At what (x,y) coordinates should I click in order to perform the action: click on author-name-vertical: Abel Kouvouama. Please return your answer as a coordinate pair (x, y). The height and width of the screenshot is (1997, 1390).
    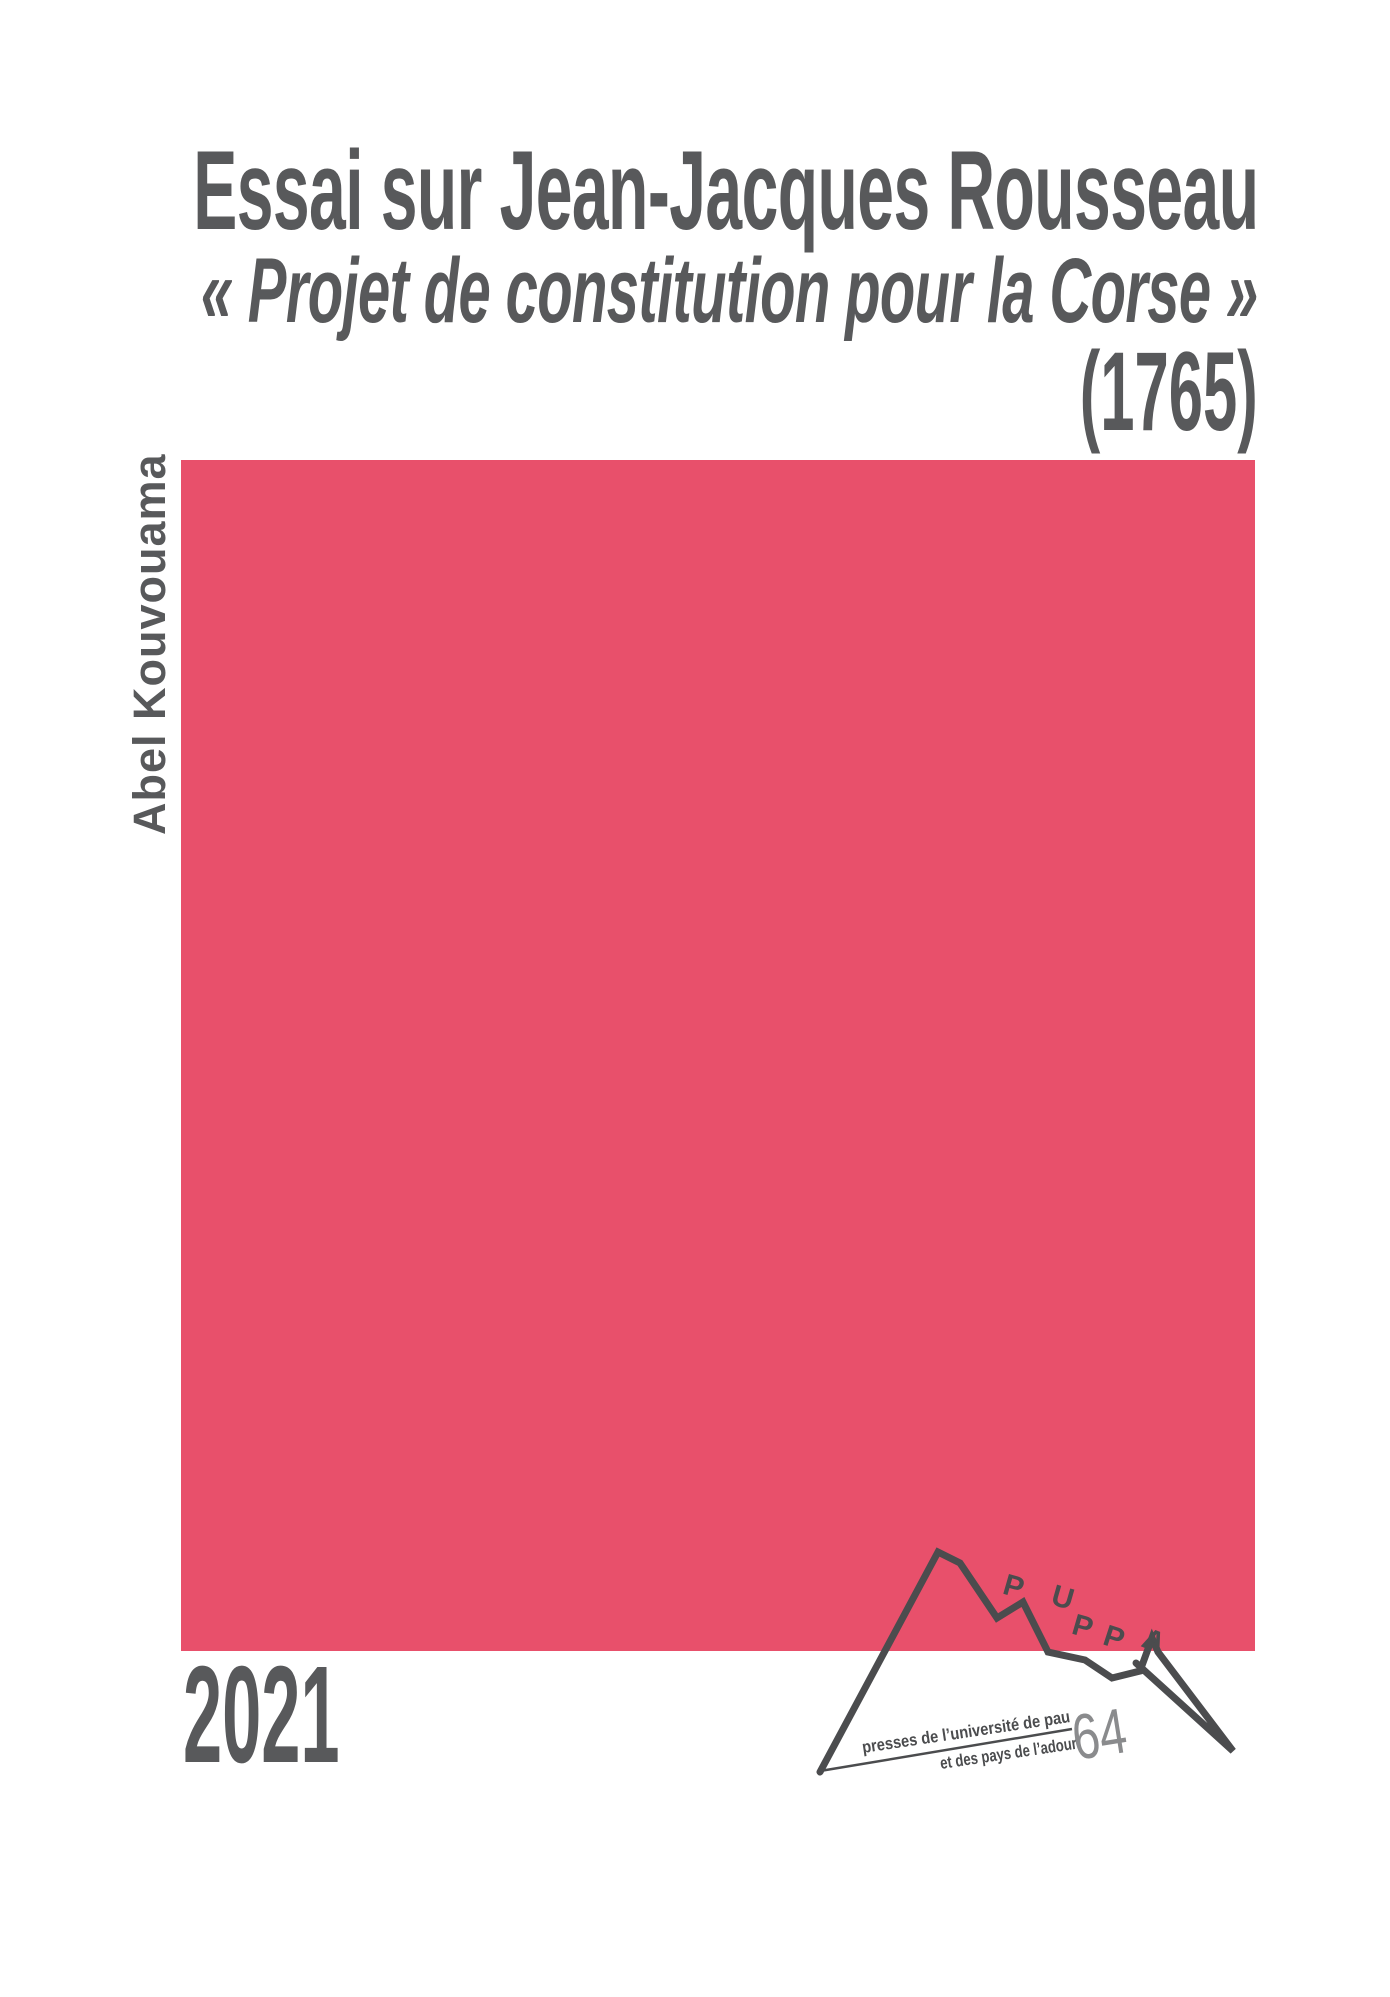
    Looking at the image, I should click on (149, 644).